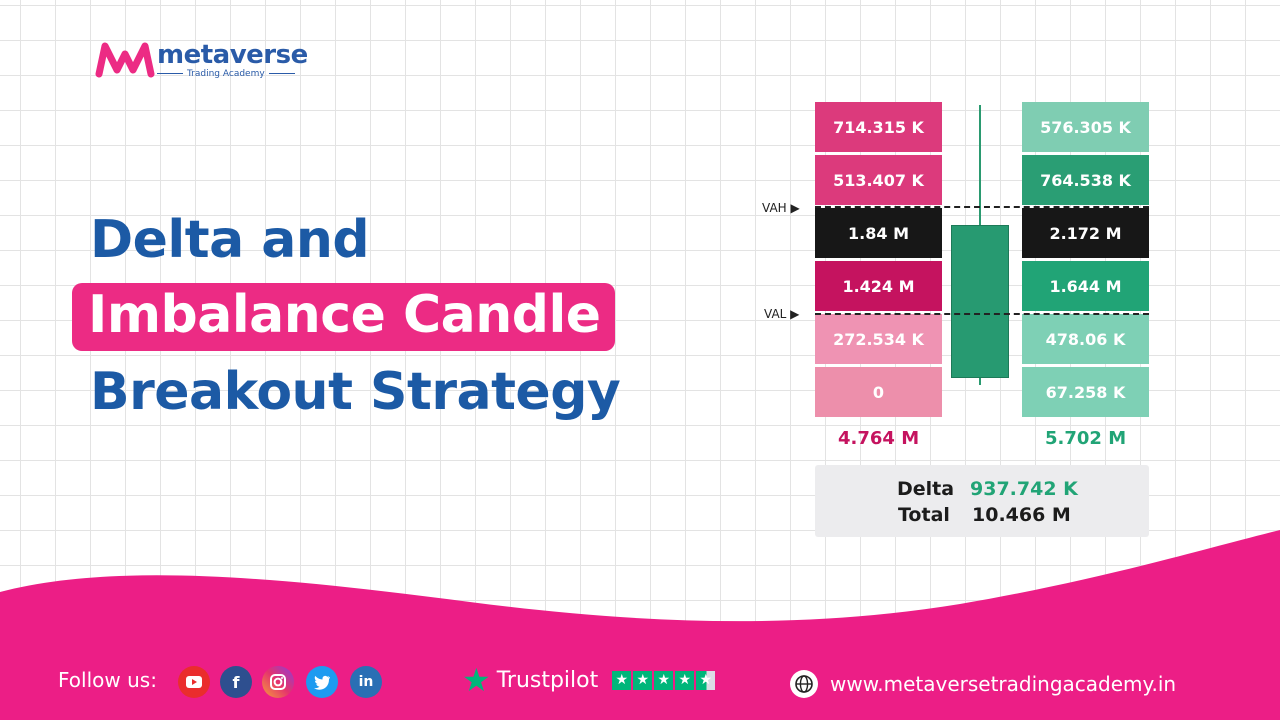 The image size is (1280, 720). Describe the element at coordinates (1085, 233) in the screenshot. I see `ask-cell: 2.172 M` at that location.